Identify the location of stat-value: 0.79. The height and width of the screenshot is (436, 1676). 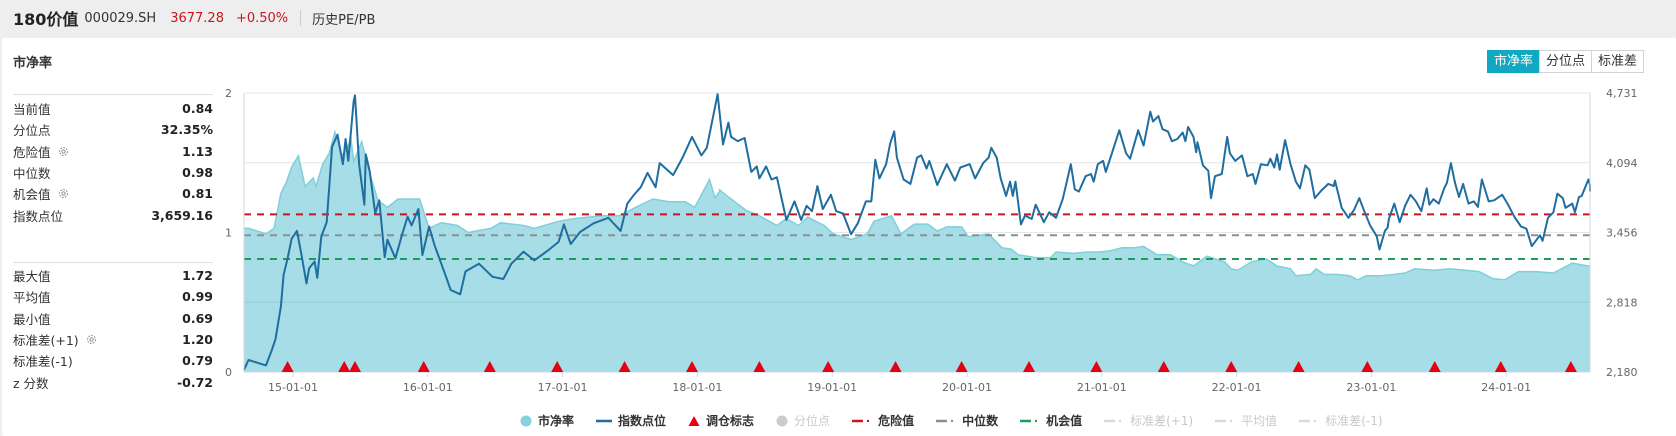
(197, 361).